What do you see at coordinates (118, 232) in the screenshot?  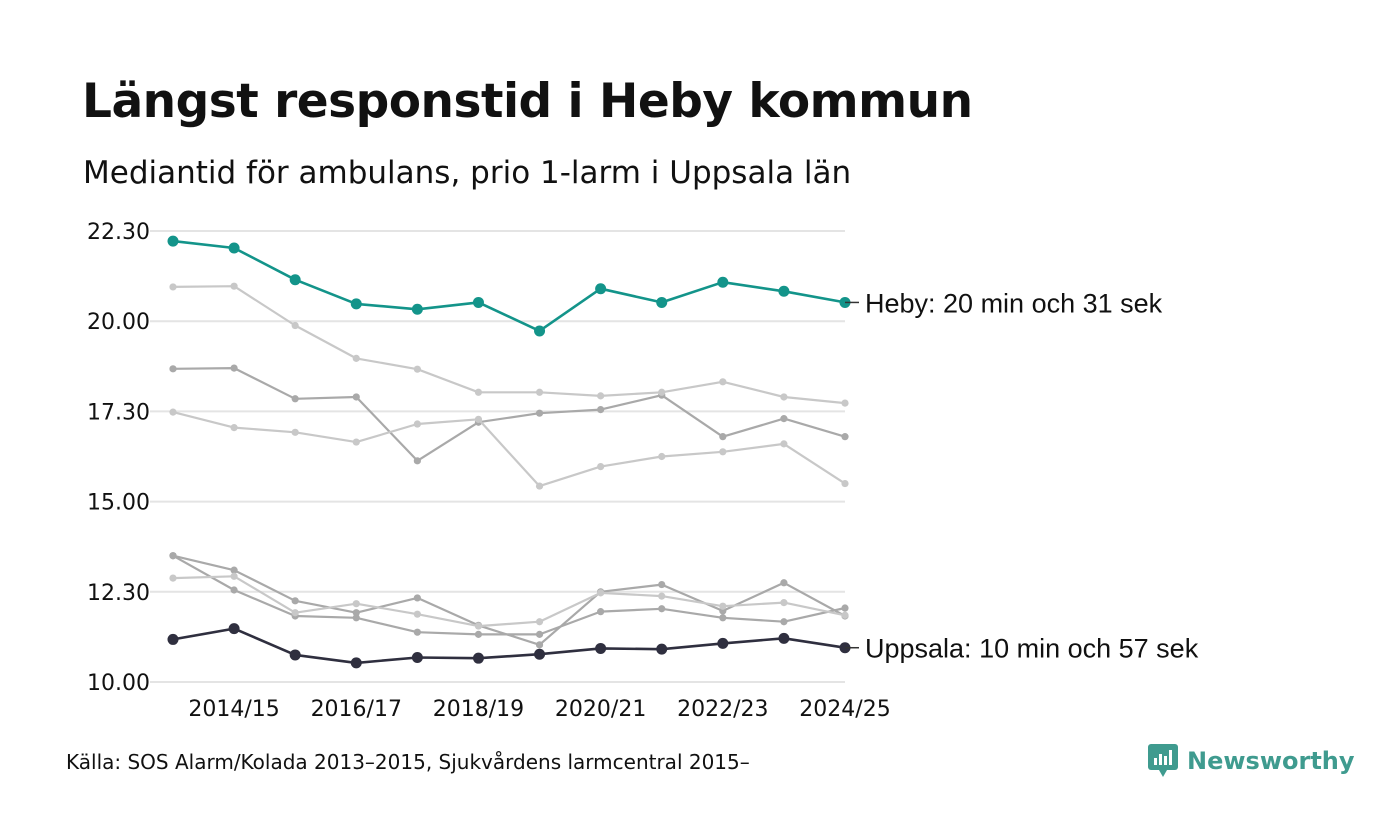 I see `y-tick-label: 22.30` at bounding box center [118, 232].